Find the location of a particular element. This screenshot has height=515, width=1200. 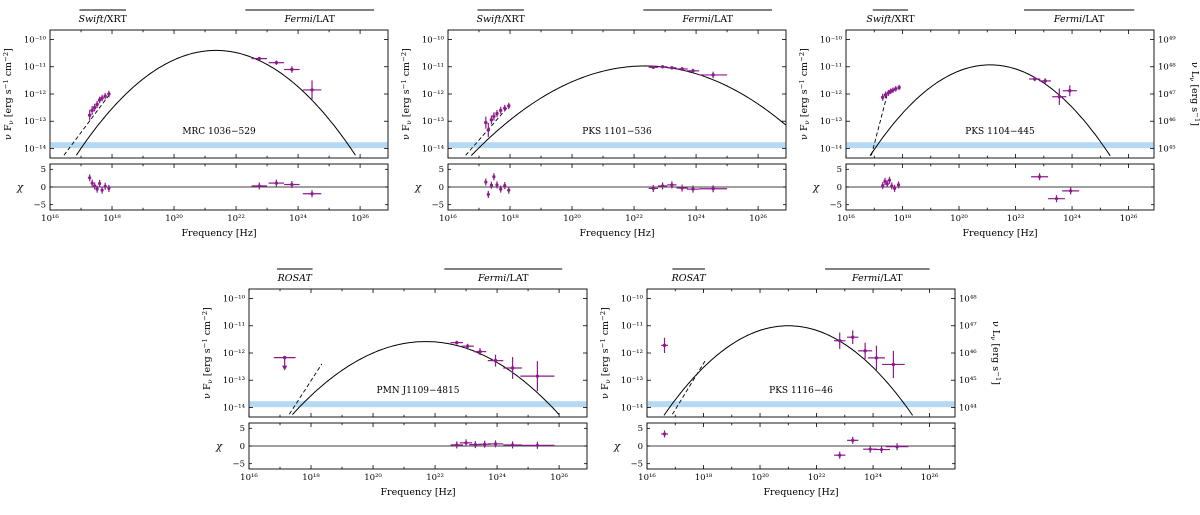

main-plot-frame is located at coordinates (617, 94).